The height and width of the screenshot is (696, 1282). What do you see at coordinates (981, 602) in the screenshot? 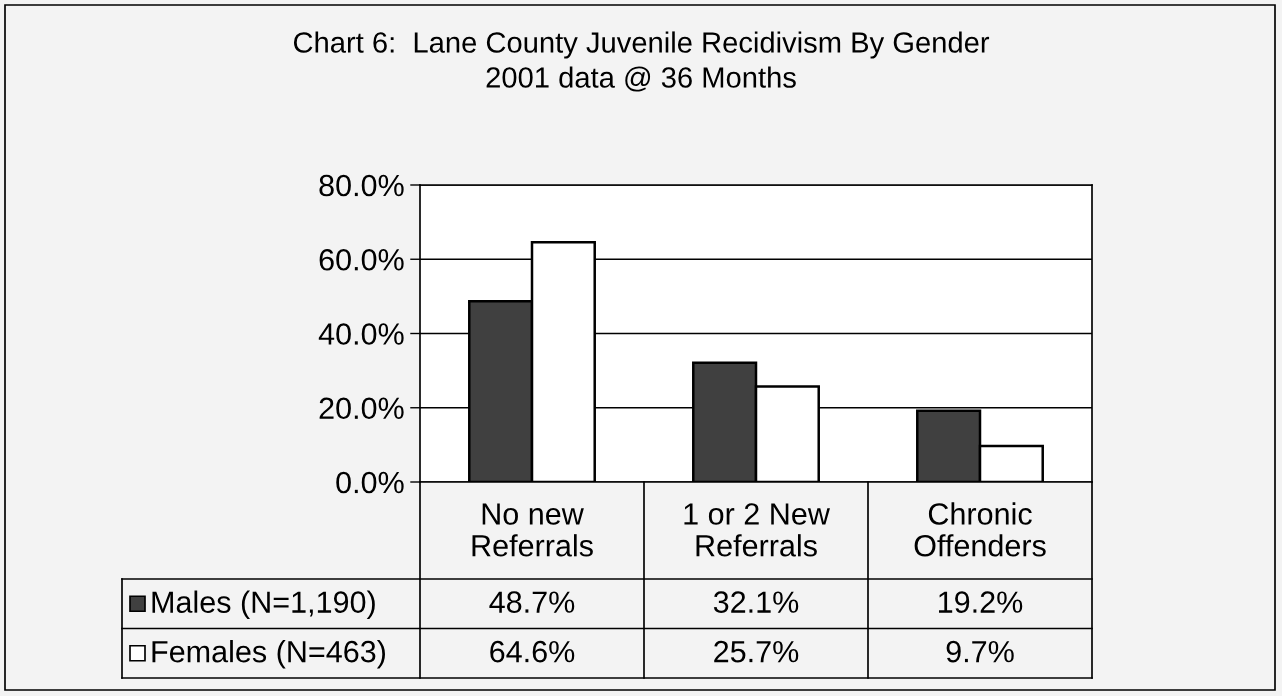
I see `data-label: 19.2%` at bounding box center [981, 602].